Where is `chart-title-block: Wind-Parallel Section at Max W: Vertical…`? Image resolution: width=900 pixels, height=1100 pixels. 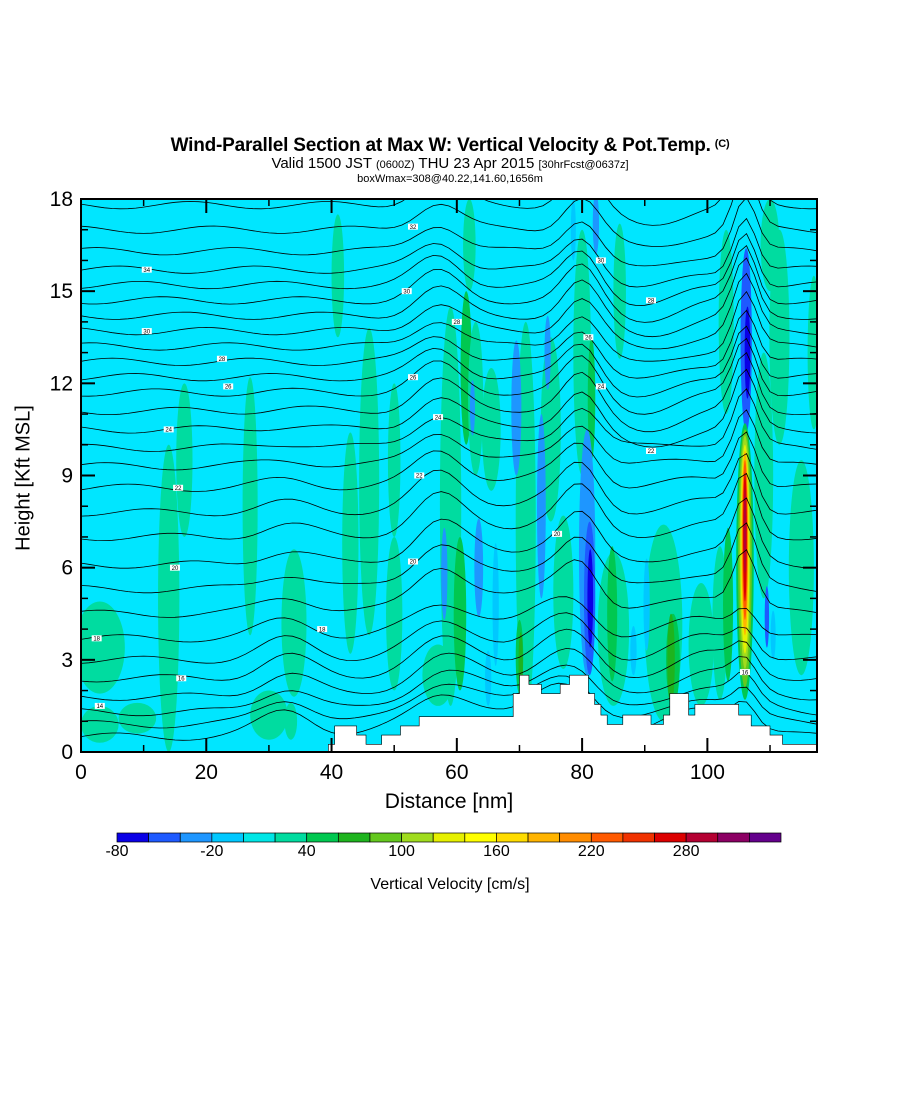 chart-title-block: Wind-Parallel Section at Max W: Vertical… is located at coordinates (450, 160).